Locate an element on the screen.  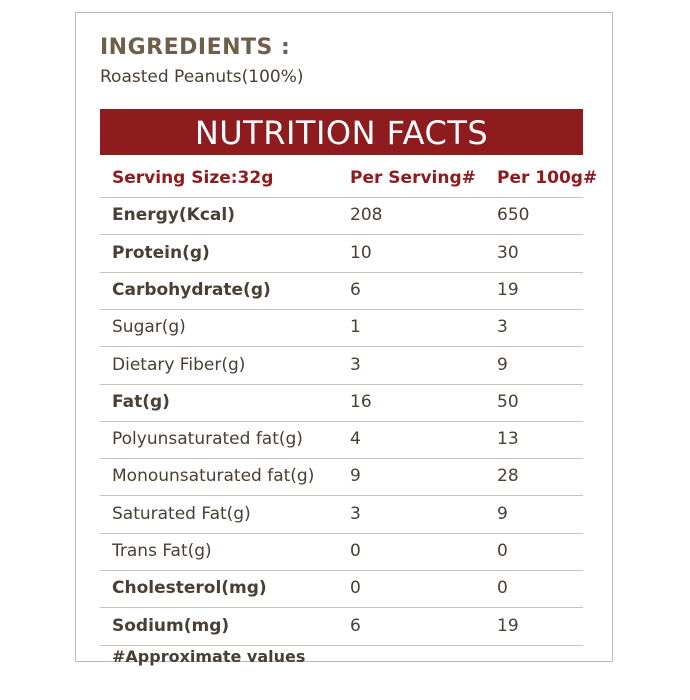
ingredients-text: Roasted Peanuts(100%) is located at coordinates (202, 77).